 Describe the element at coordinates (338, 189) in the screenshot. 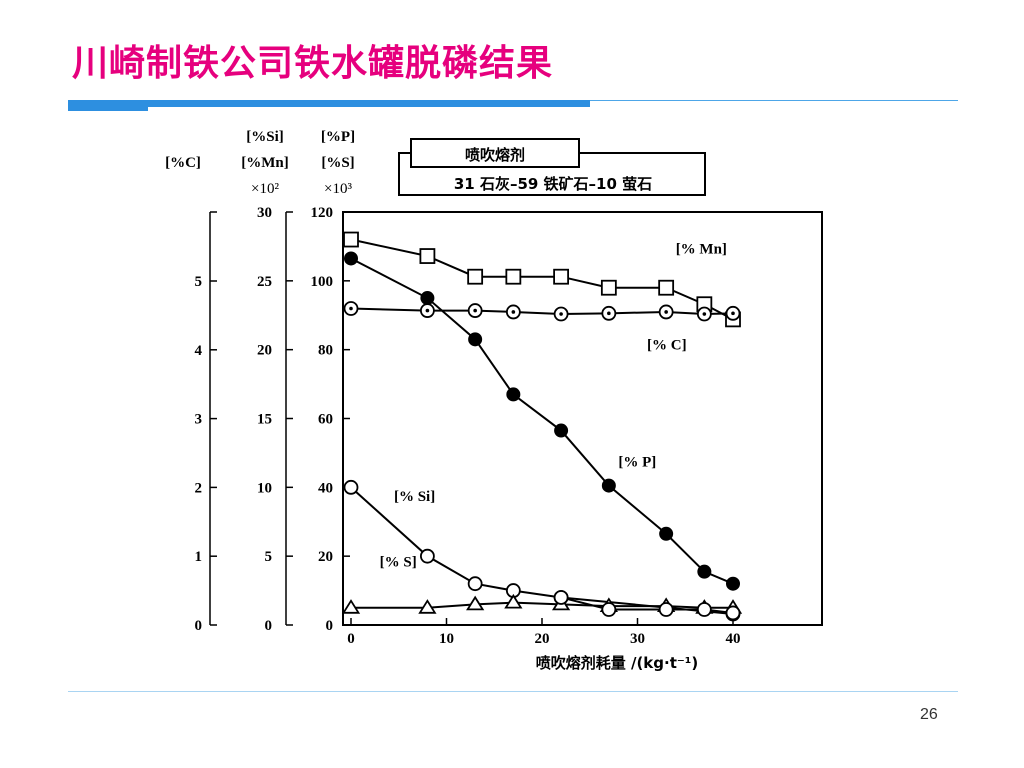

I see `axis-header-unit-p: ×10³` at that location.